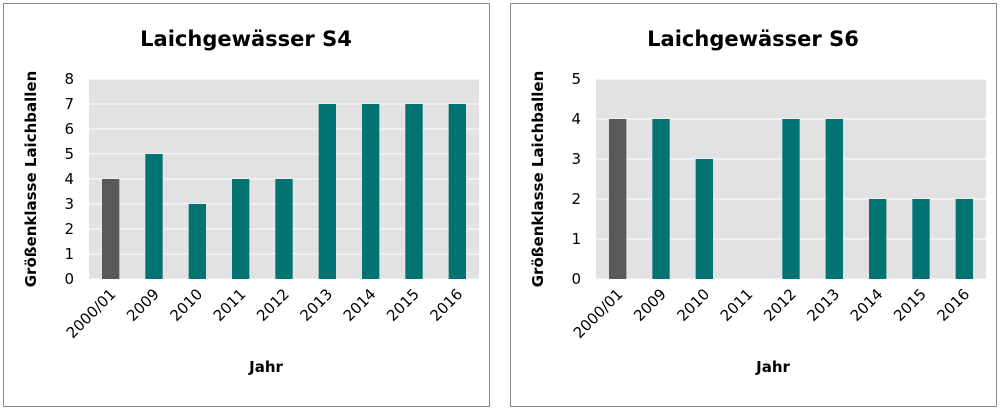 This screenshot has width=1000, height=413. I want to click on y-tick-label: 6, so click(69, 129).